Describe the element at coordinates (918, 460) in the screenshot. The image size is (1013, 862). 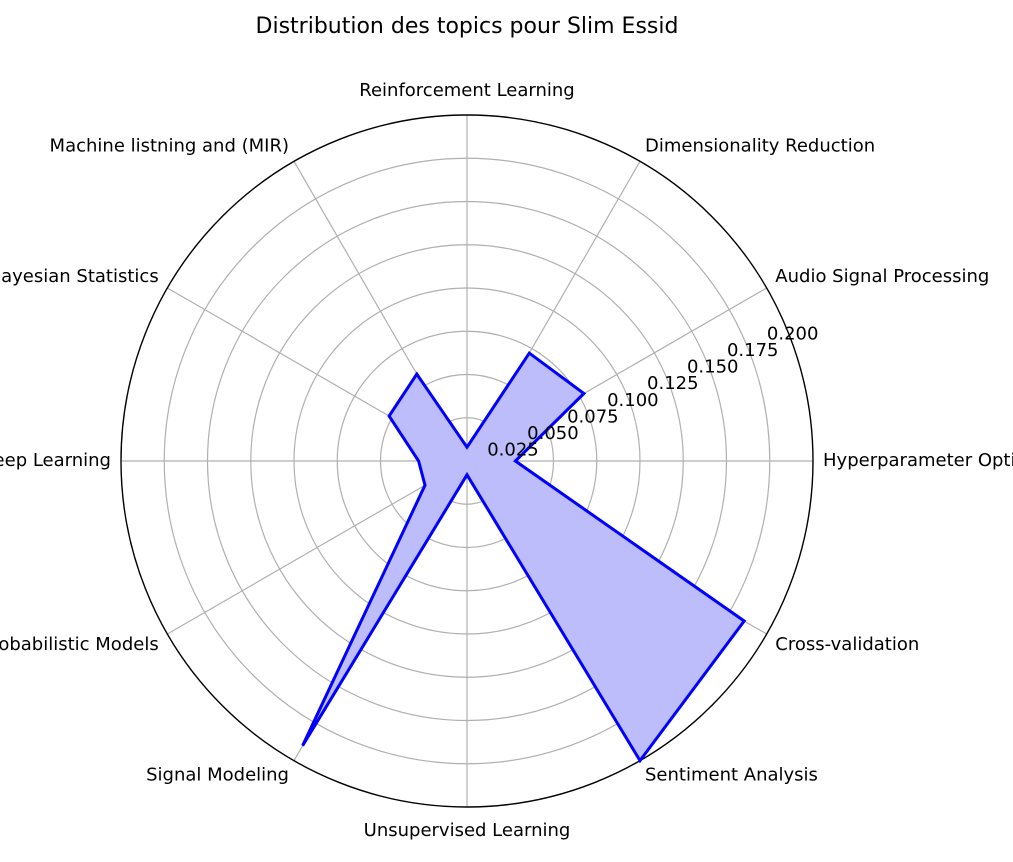
I see `category-label: Hyperparameter Optimization` at that location.